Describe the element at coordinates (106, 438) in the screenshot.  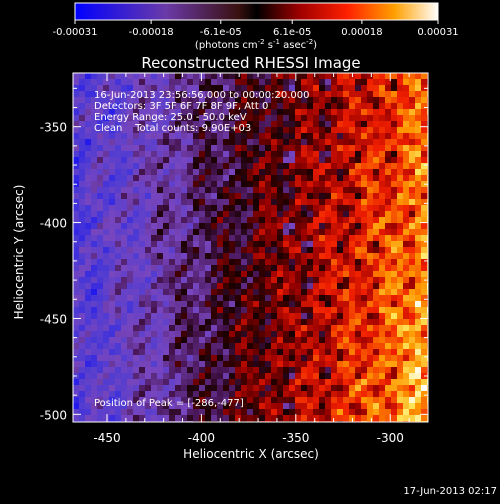
I see `x-tick-label: -450` at that location.